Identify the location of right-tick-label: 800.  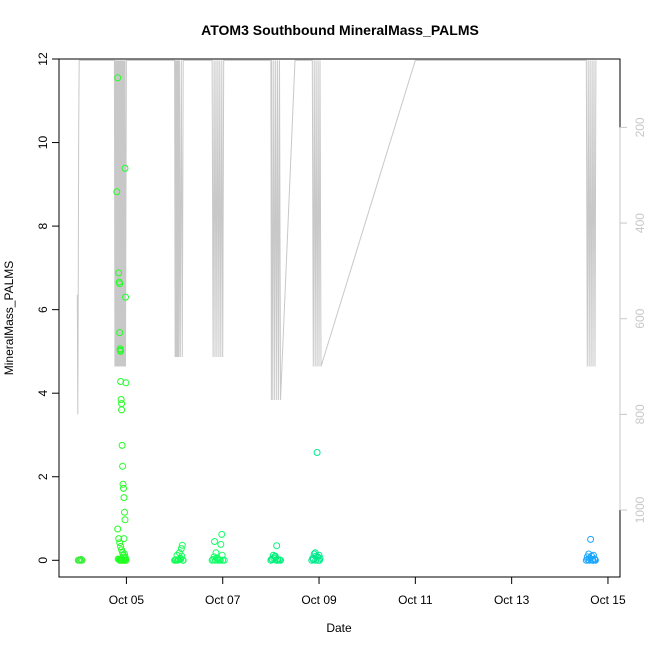
(640, 414).